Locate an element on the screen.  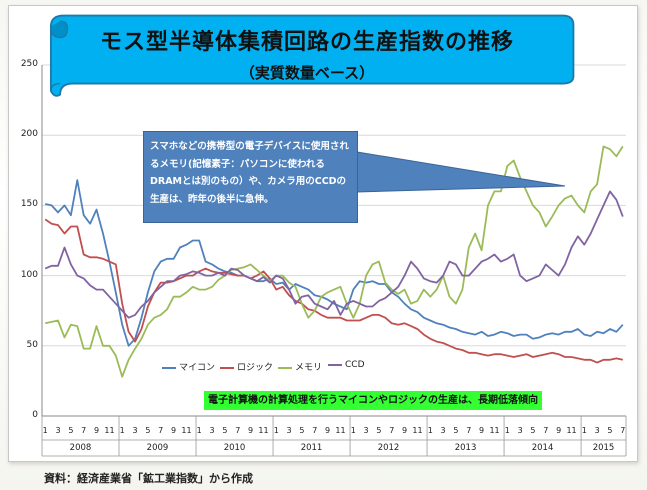
y-tick-label: 50 is located at coordinates (32, 344).